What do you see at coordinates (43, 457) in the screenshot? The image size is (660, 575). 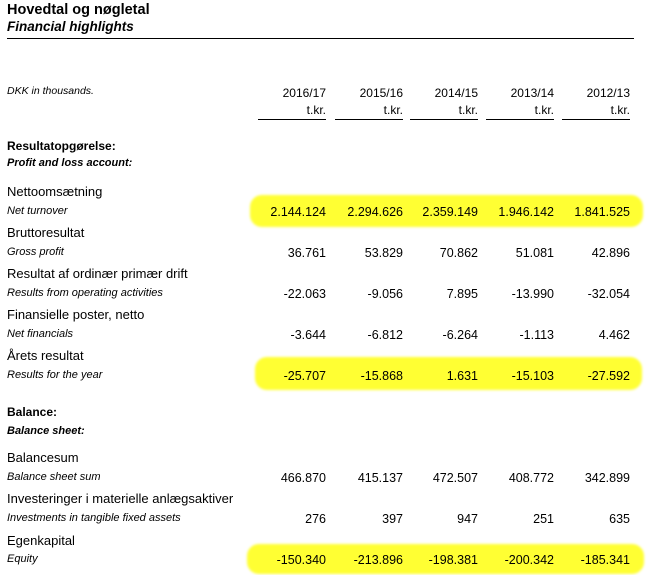 I see `row-label: Balancesum` at bounding box center [43, 457].